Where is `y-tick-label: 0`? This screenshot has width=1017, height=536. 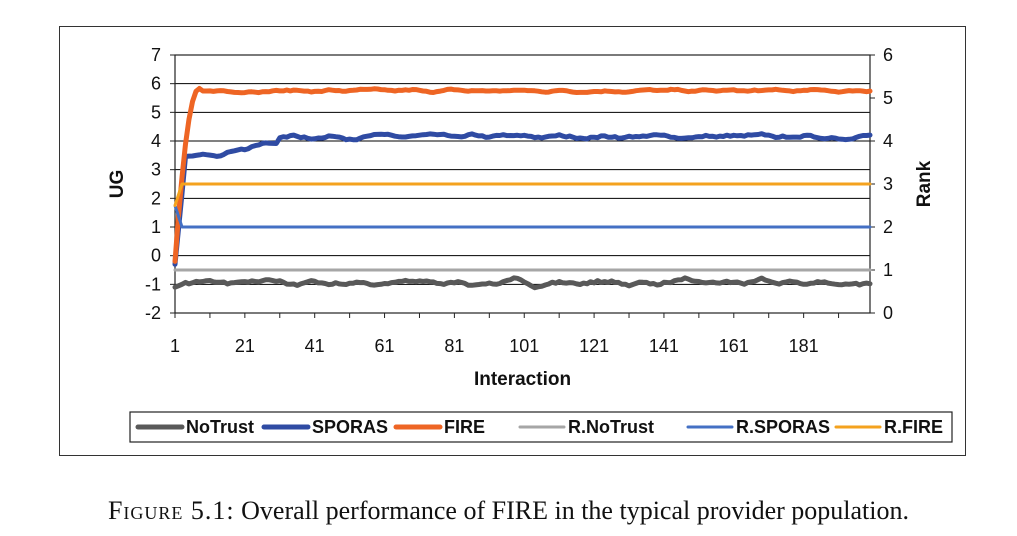 y-tick-label: 0 is located at coordinates (156, 256).